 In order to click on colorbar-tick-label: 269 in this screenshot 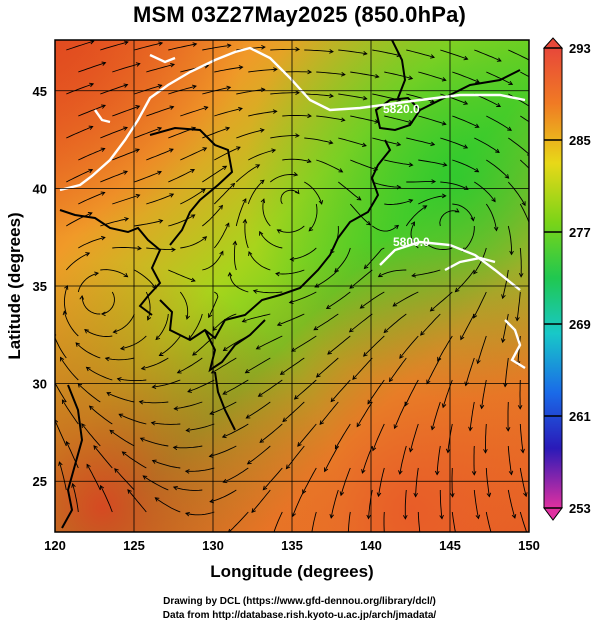, I will do `click(580, 324)`.